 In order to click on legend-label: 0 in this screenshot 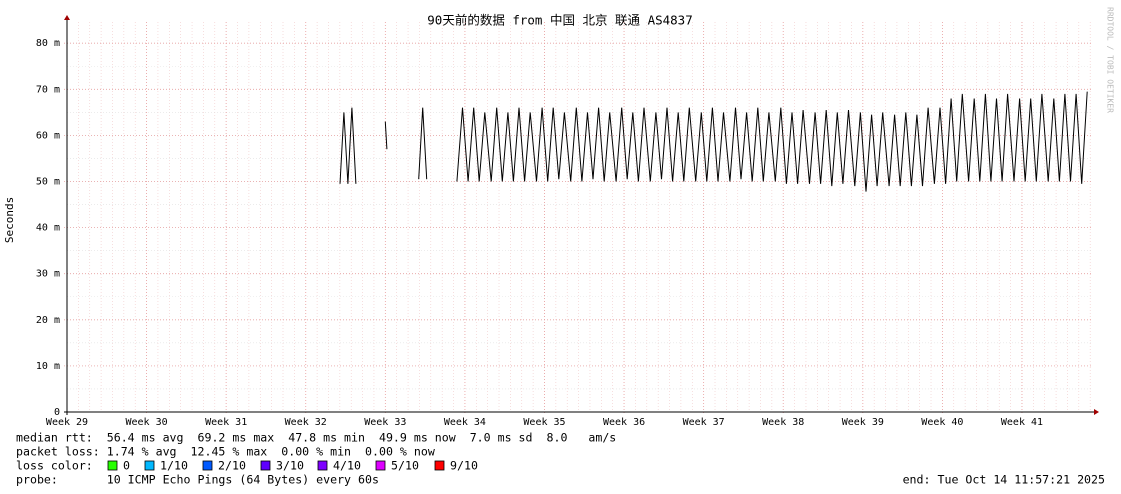, I will do `click(126, 466)`.